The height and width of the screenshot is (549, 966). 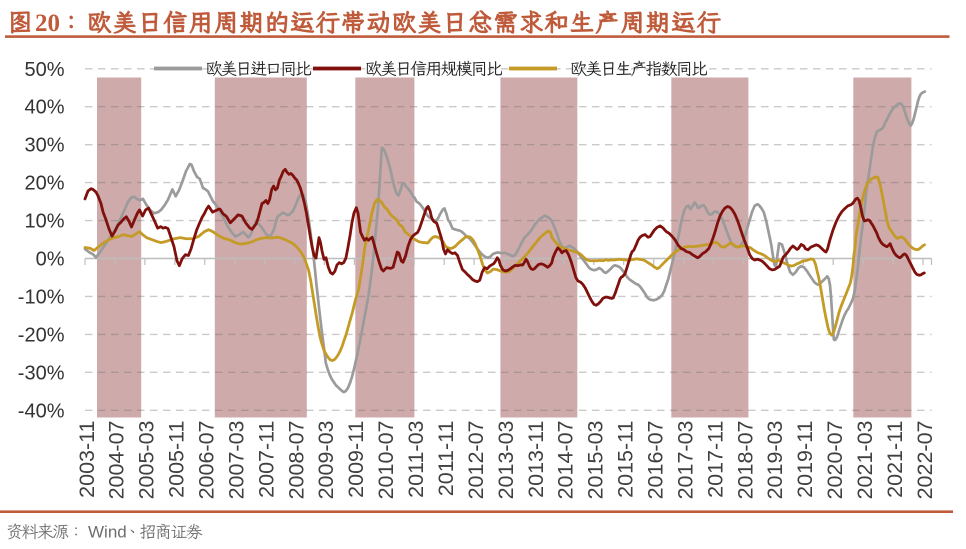 What do you see at coordinates (656, 460) in the screenshot?
I see `svg-text: 2016-07` at bounding box center [656, 460].